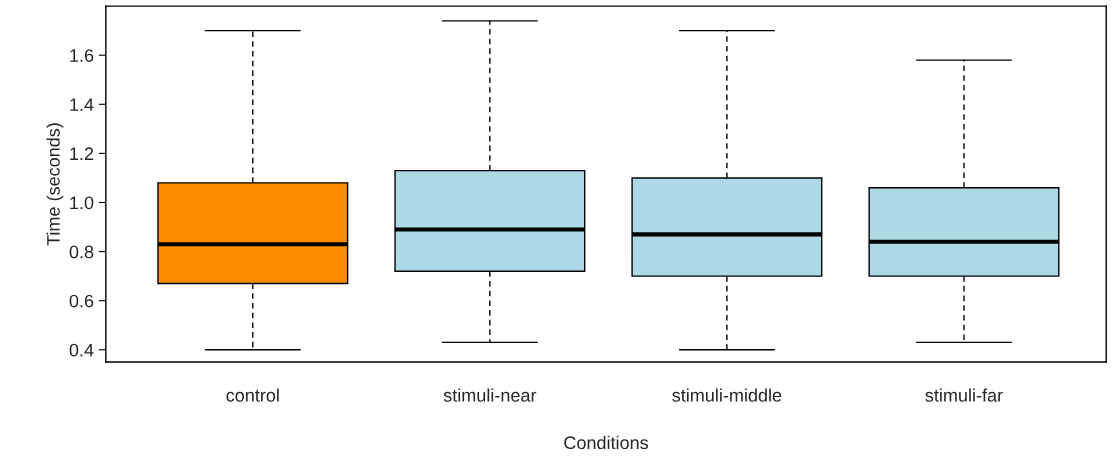 The image size is (1114, 469). What do you see at coordinates (252, 395) in the screenshot?
I see `x-tick-label: control` at bounding box center [252, 395].